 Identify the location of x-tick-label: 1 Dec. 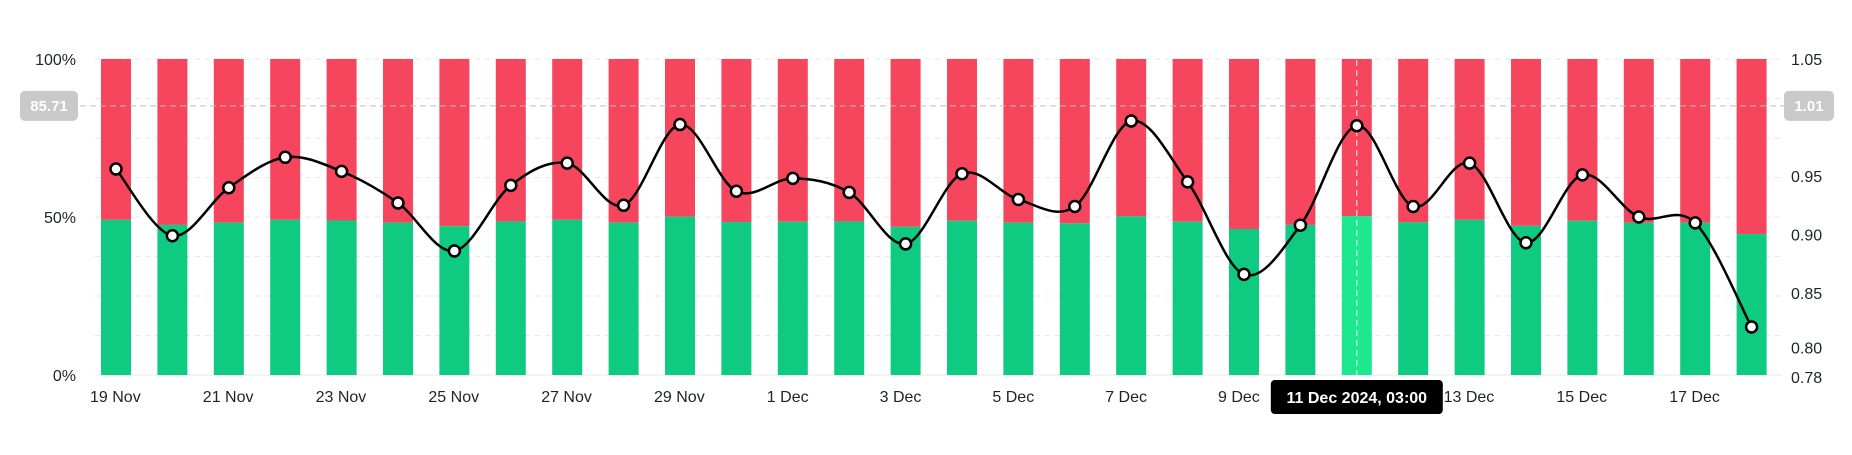
(788, 397).